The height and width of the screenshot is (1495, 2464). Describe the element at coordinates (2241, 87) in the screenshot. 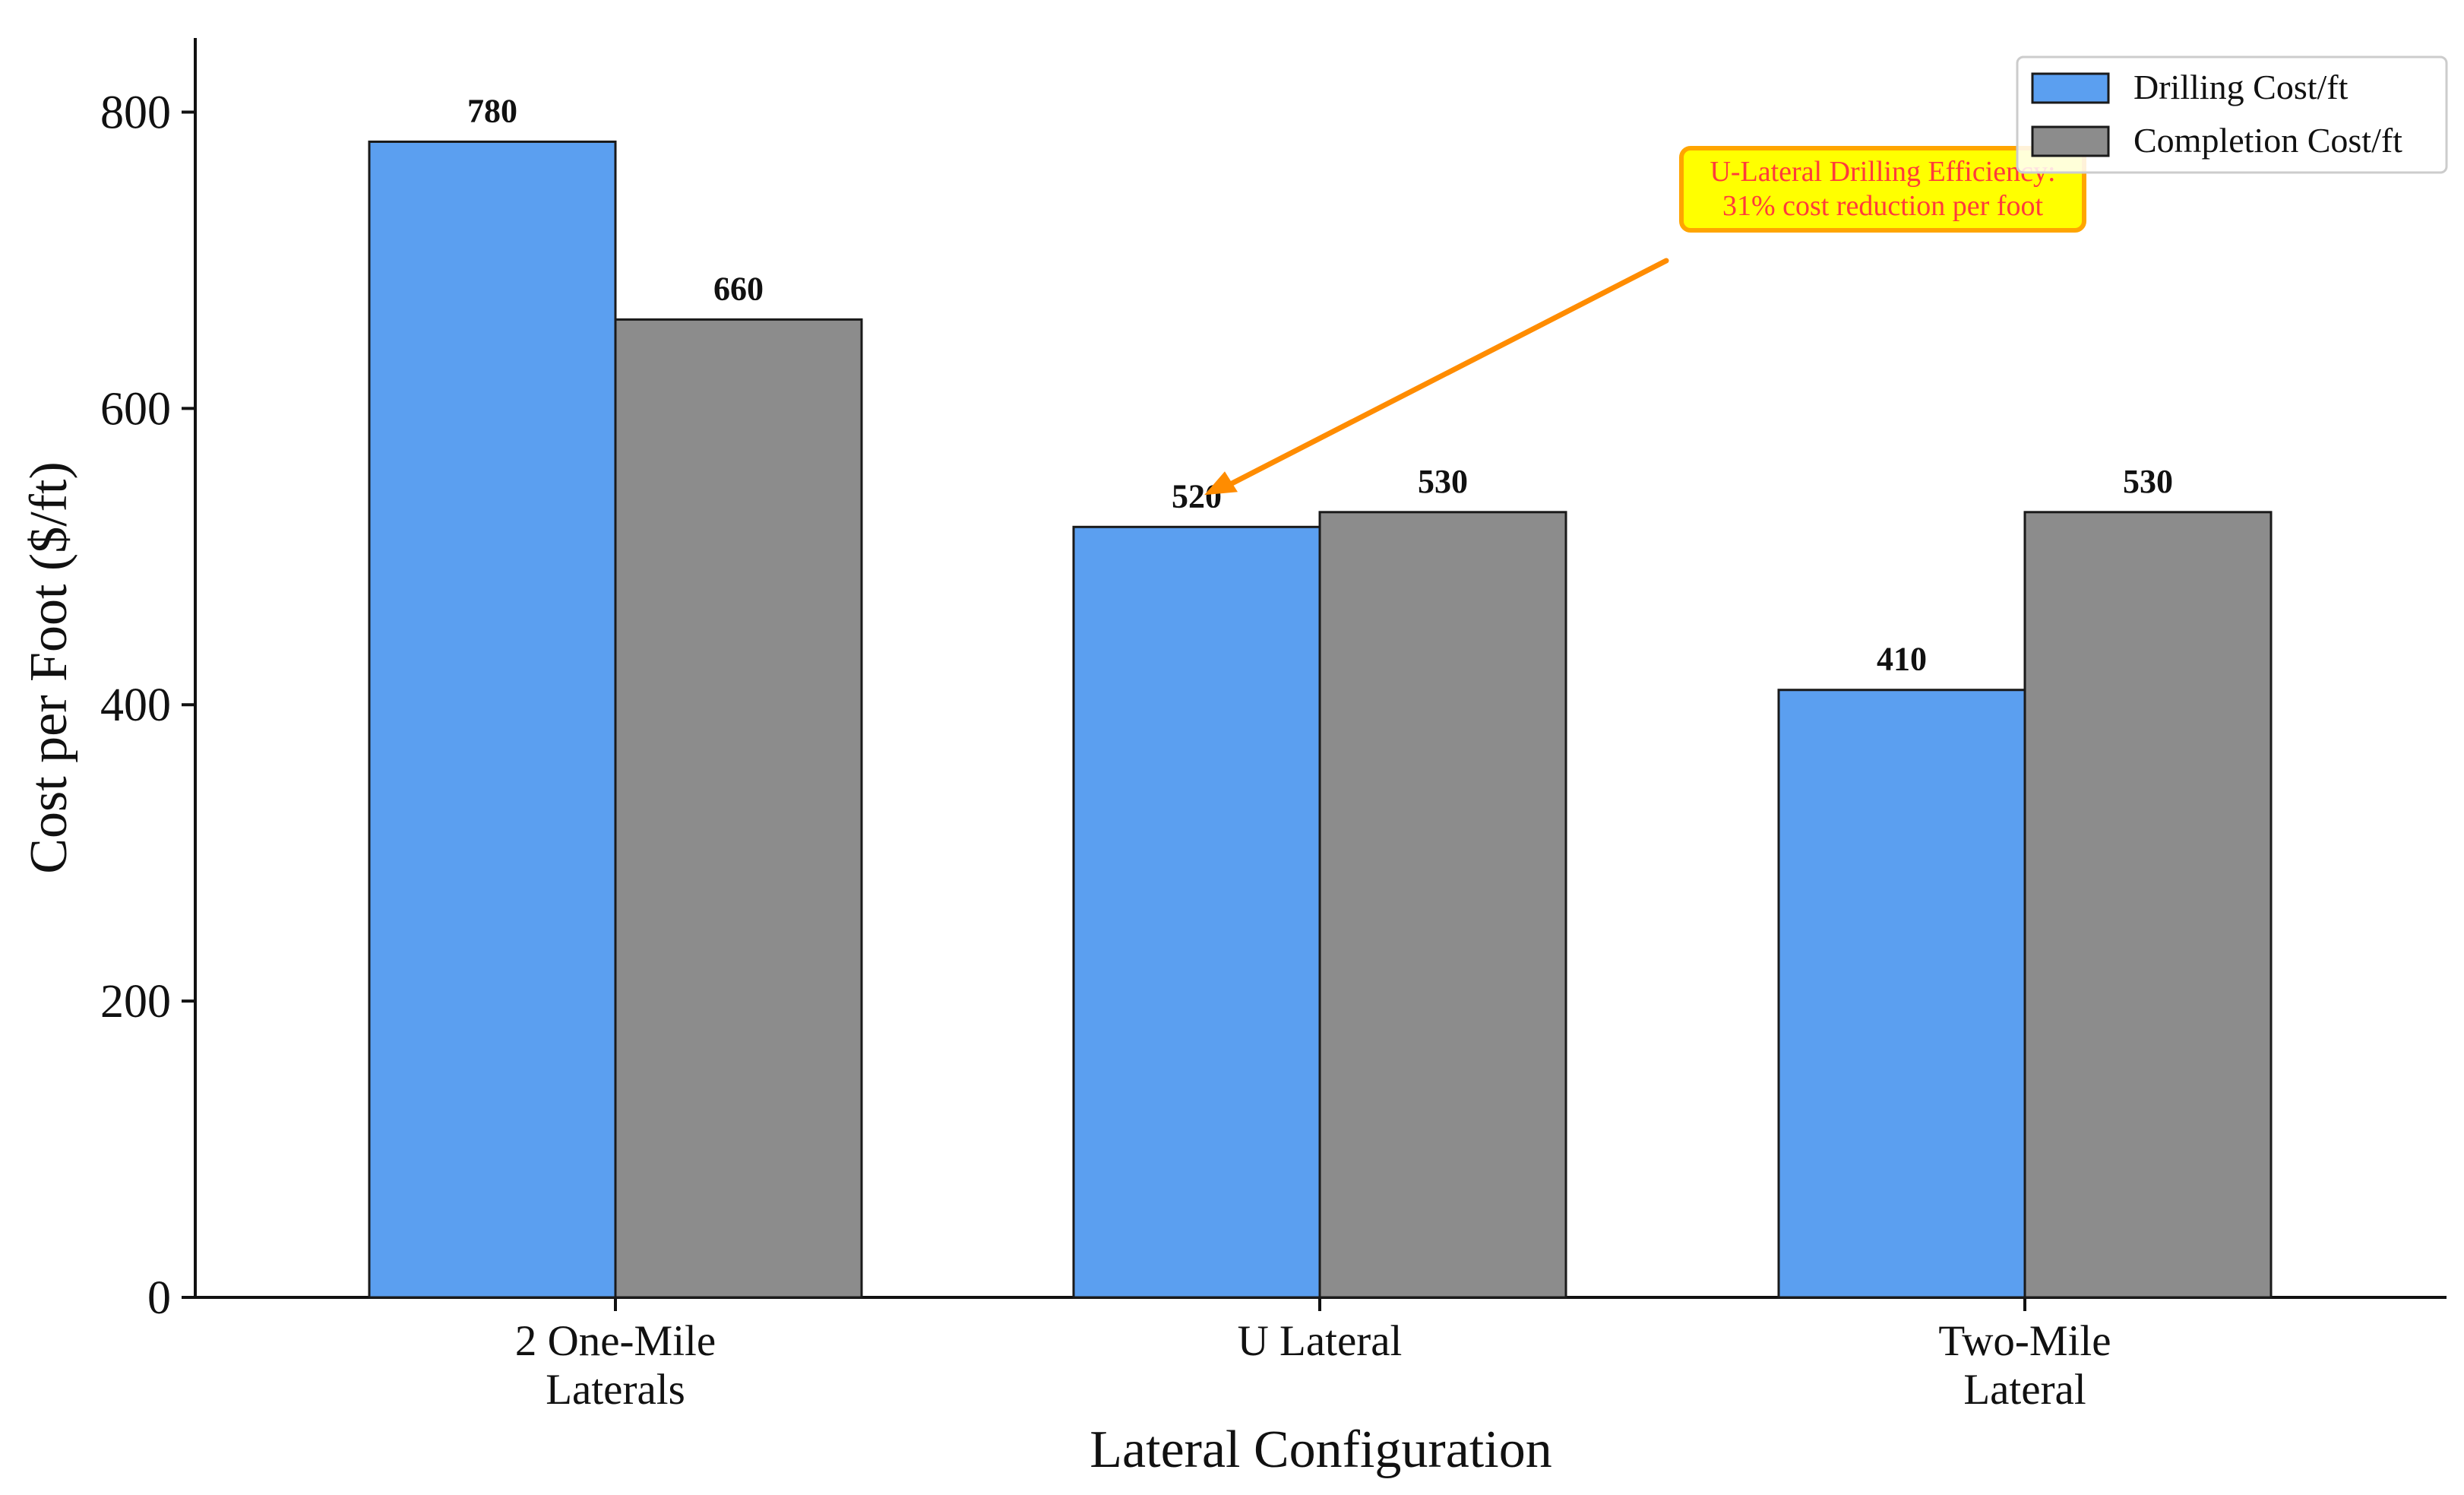

I see `legend-label-0: Drilling Cost/ft` at that location.